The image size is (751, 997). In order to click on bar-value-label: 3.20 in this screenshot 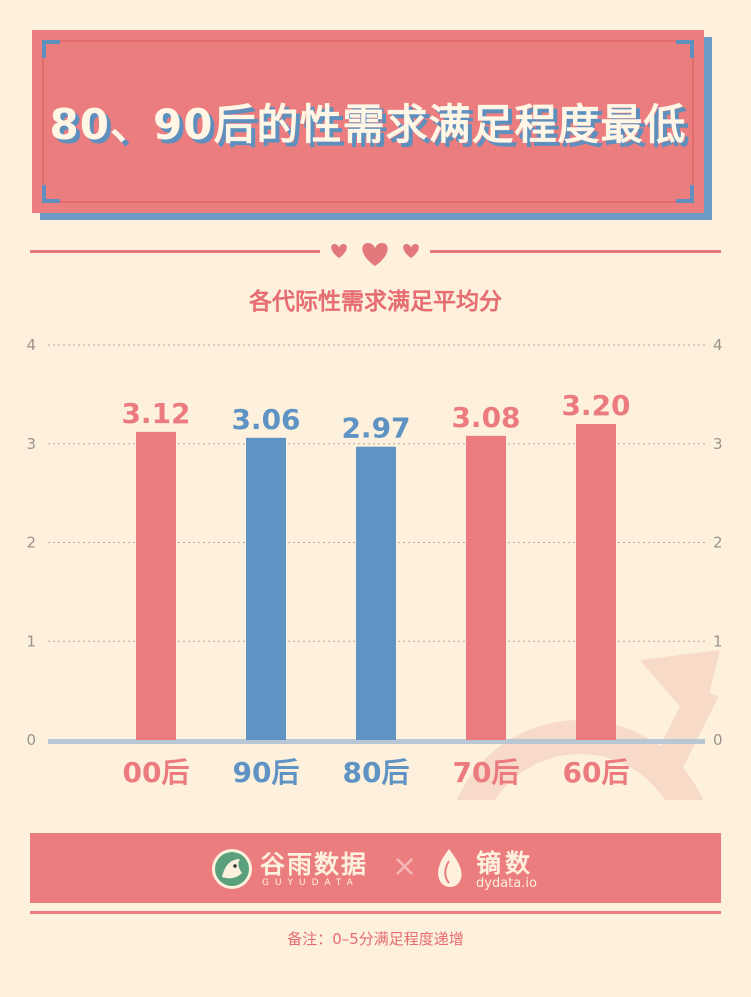, I will do `click(595, 405)`.